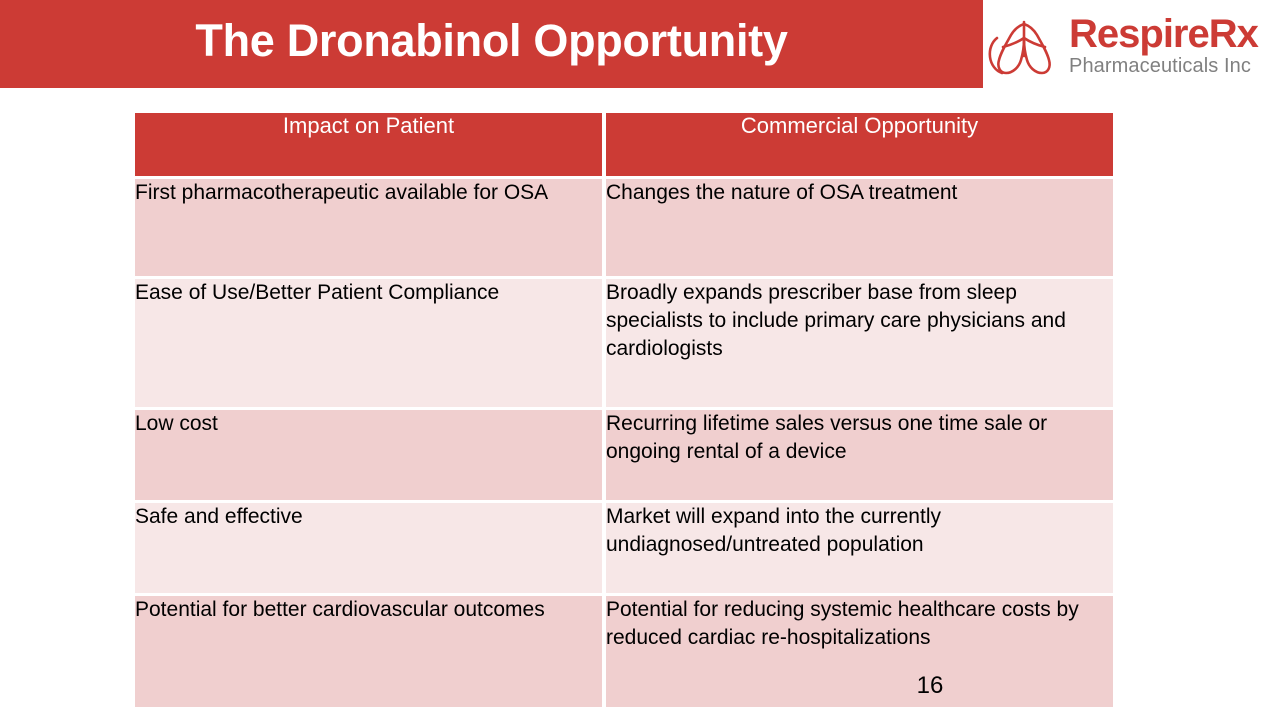 The width and height of the screenshot is (1280, 720). I want to click on slide-number: 16, so click(930, 685).